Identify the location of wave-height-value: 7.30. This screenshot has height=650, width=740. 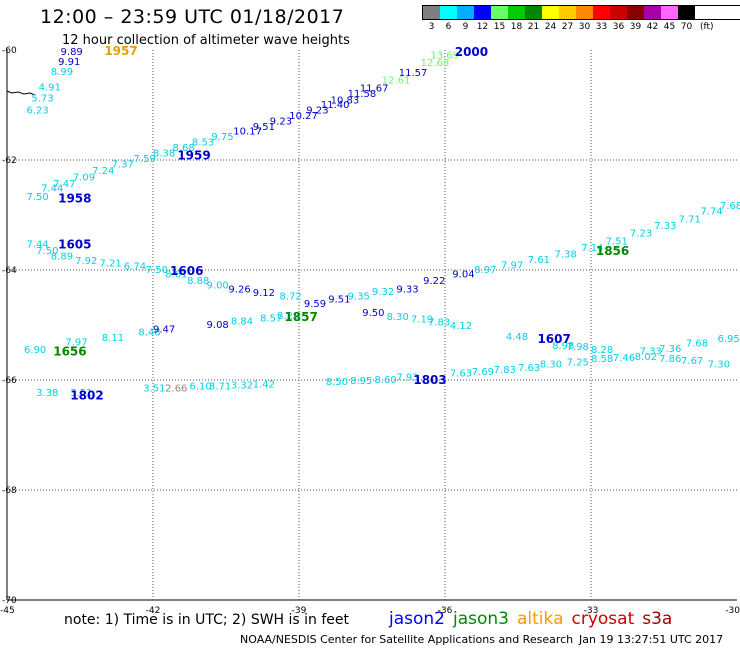
(719, 365).